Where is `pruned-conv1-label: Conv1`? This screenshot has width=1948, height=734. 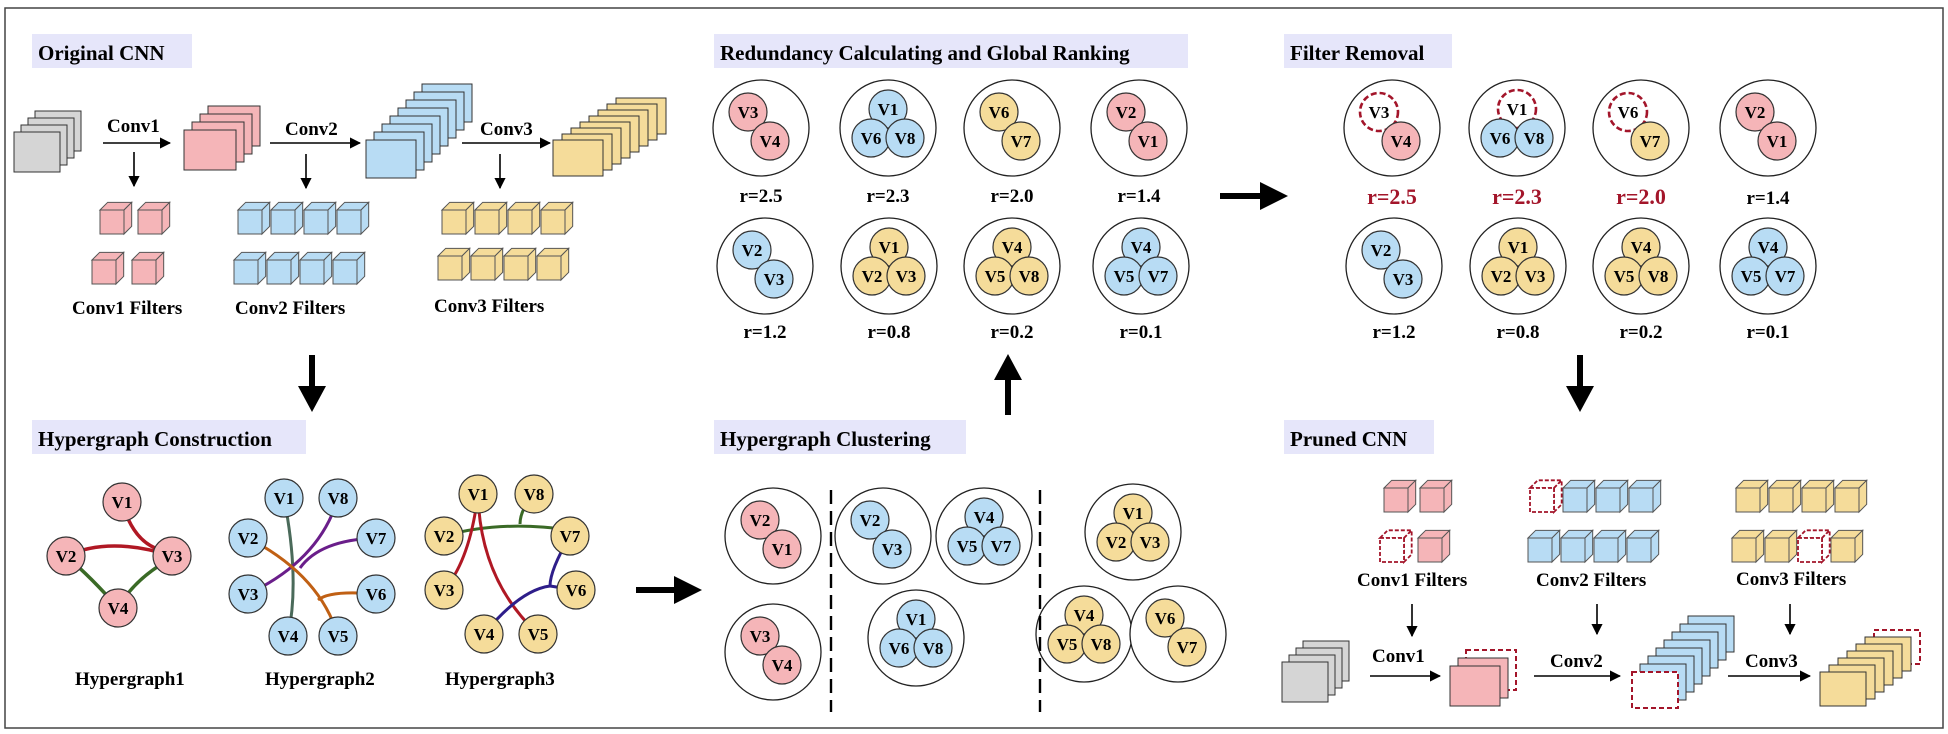
pruned-conv1-label: Conv1 is located at coordinates (1398, 656).